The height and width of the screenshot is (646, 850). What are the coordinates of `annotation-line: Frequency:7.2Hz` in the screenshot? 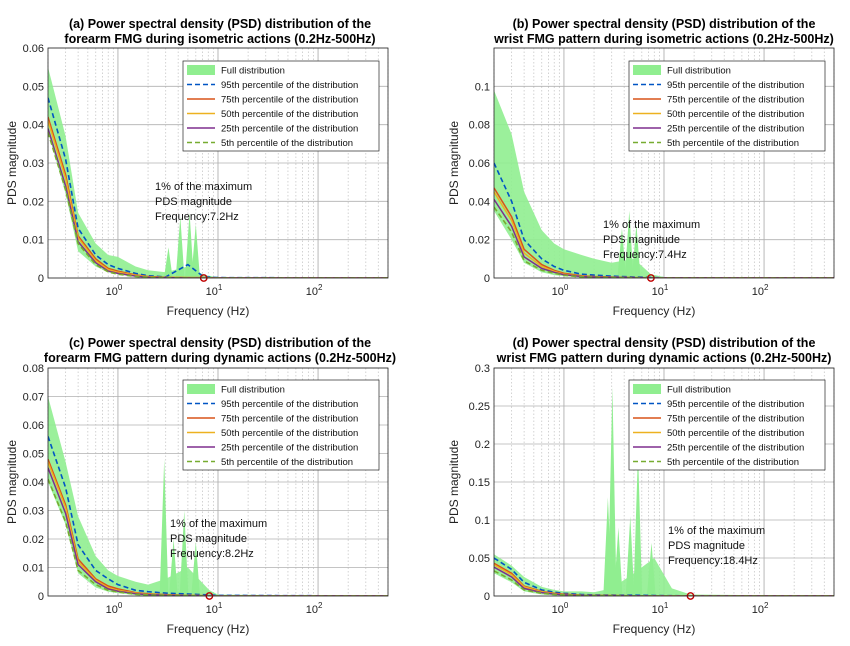 It's located at (197, 217).